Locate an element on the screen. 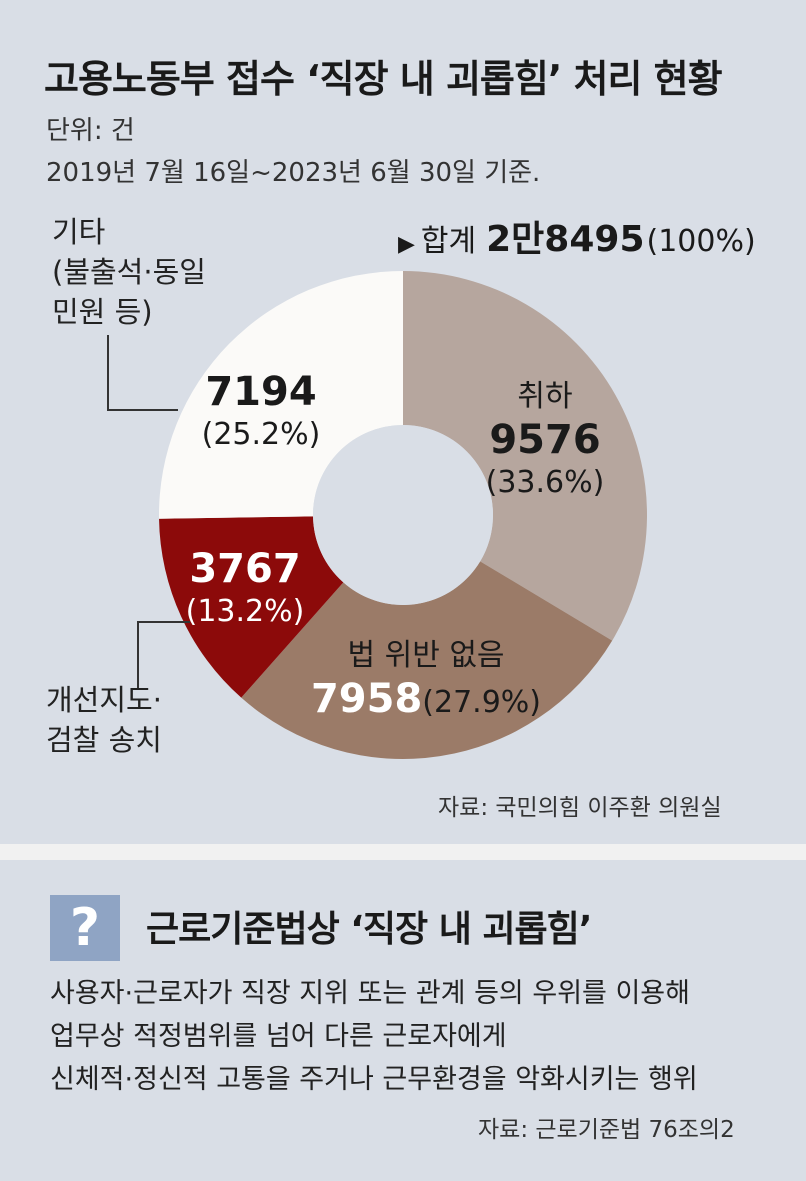 The image size is (806, 1181). slice-label-other: 7194 (25.2%) is located at coordinates (261, 411).